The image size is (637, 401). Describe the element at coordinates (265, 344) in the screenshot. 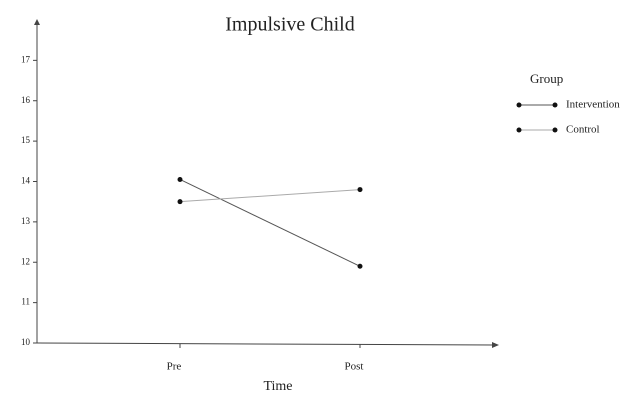

I see `x-axis` at that location.